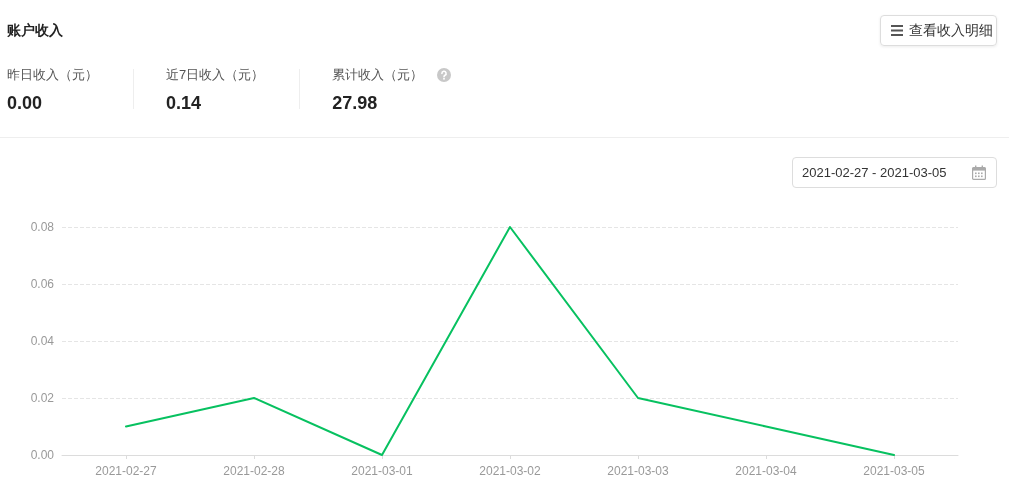 This screenshot has height=498, width=1009. I want to click on x-tick-label: 2021-02-27, so click(126, 471).